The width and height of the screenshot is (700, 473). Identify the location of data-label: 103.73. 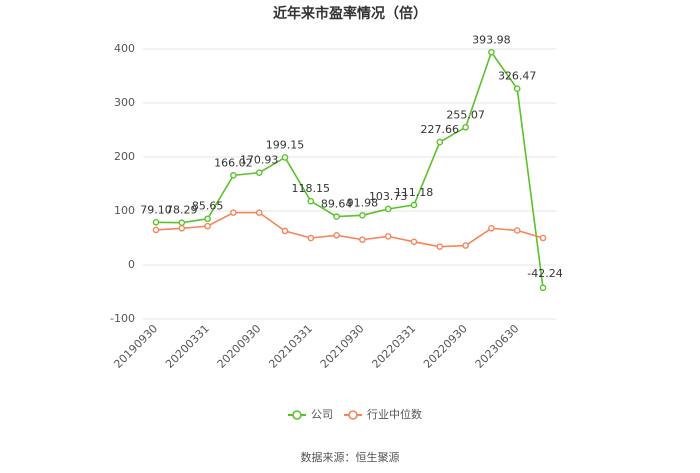
(388, 196).